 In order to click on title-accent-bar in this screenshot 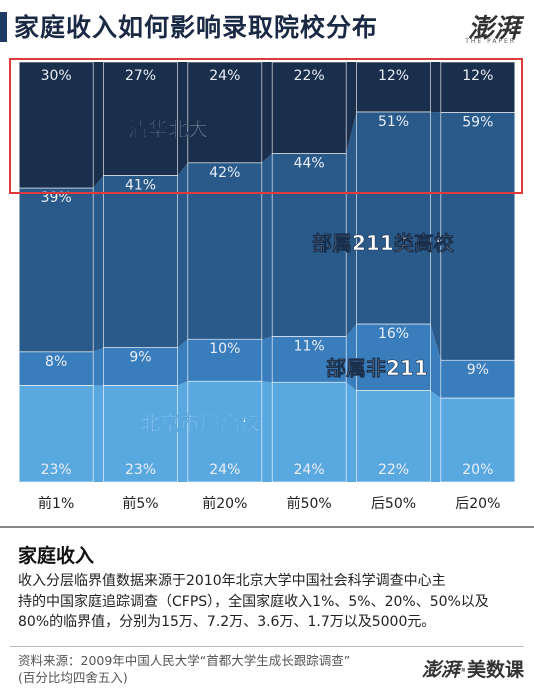, I will do `click(3, 27)`.